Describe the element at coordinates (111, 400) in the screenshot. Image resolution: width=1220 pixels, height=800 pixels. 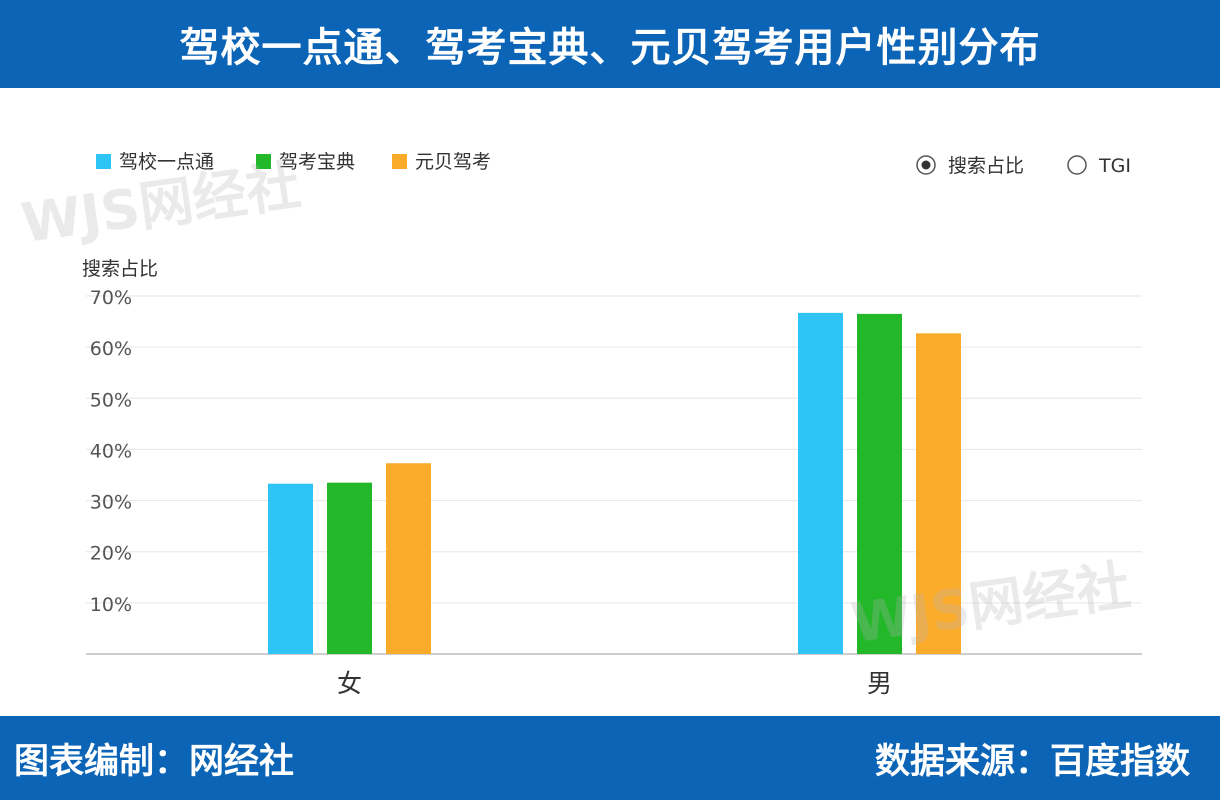
I see `y-tick-label: 50%` at that location.